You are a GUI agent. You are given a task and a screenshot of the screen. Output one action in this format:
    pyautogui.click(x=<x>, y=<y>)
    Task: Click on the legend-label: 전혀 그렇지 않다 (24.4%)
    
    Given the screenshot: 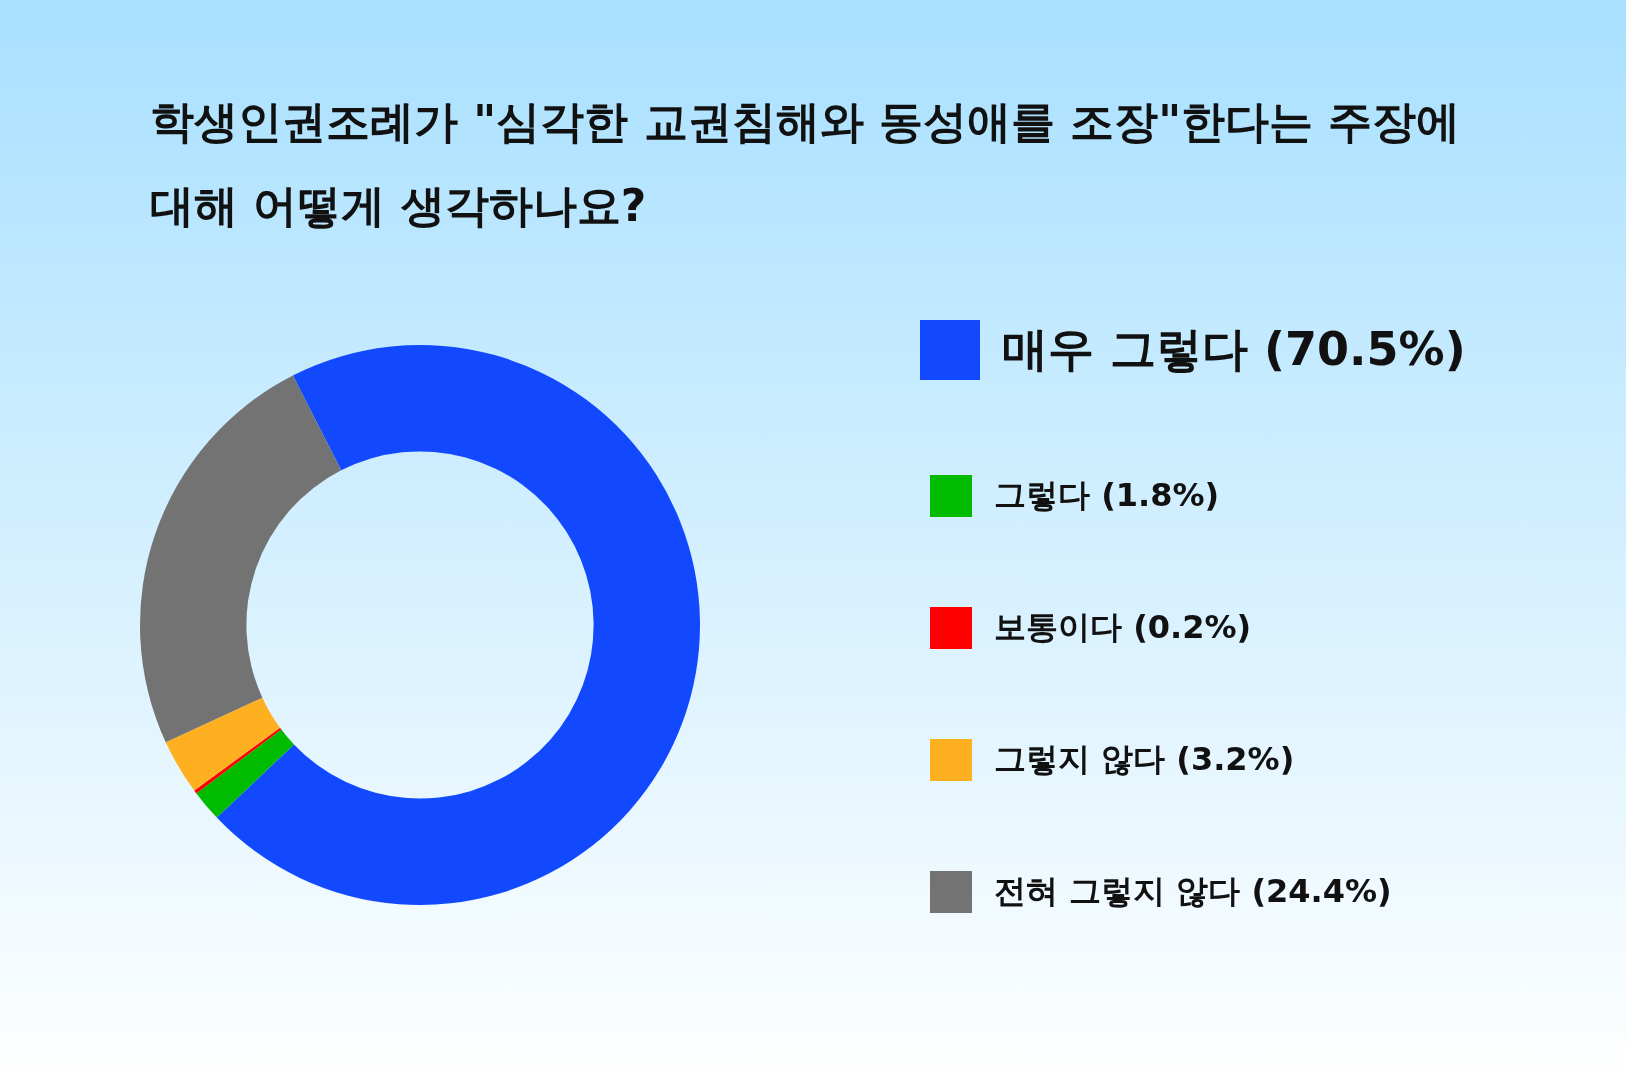 What is the action you would take?
    pyautogui.click(x=1193, y=891)
    